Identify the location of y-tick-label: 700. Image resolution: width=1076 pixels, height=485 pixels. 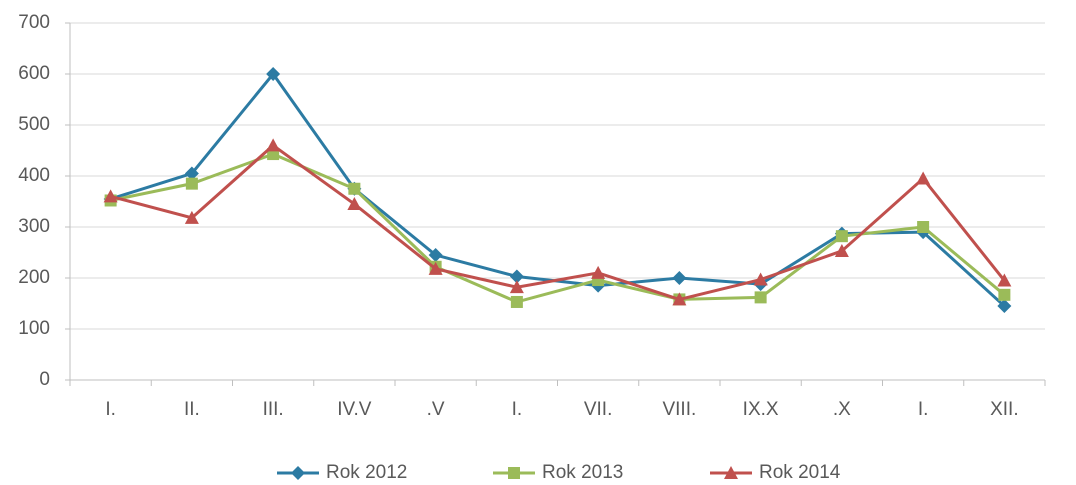
(34, 22).